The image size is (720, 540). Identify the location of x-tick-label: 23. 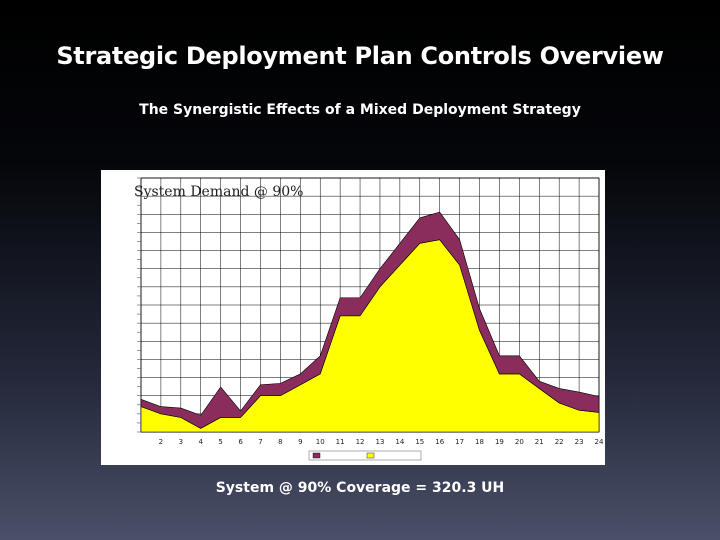
(579, 442).